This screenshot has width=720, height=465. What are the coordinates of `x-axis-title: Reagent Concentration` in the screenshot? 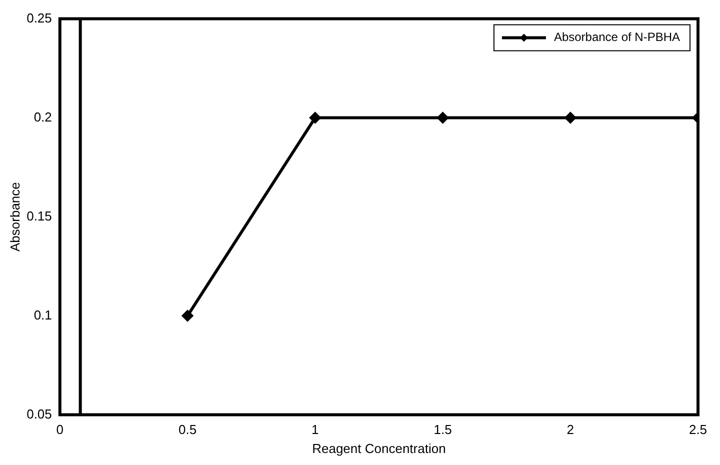 It's located at (379, 448).